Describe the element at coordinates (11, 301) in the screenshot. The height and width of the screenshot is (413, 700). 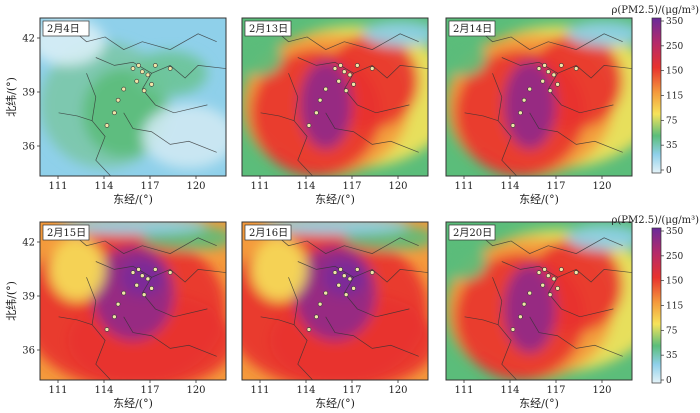
I see `y-axis-label: 北纬/(°)` at that location.